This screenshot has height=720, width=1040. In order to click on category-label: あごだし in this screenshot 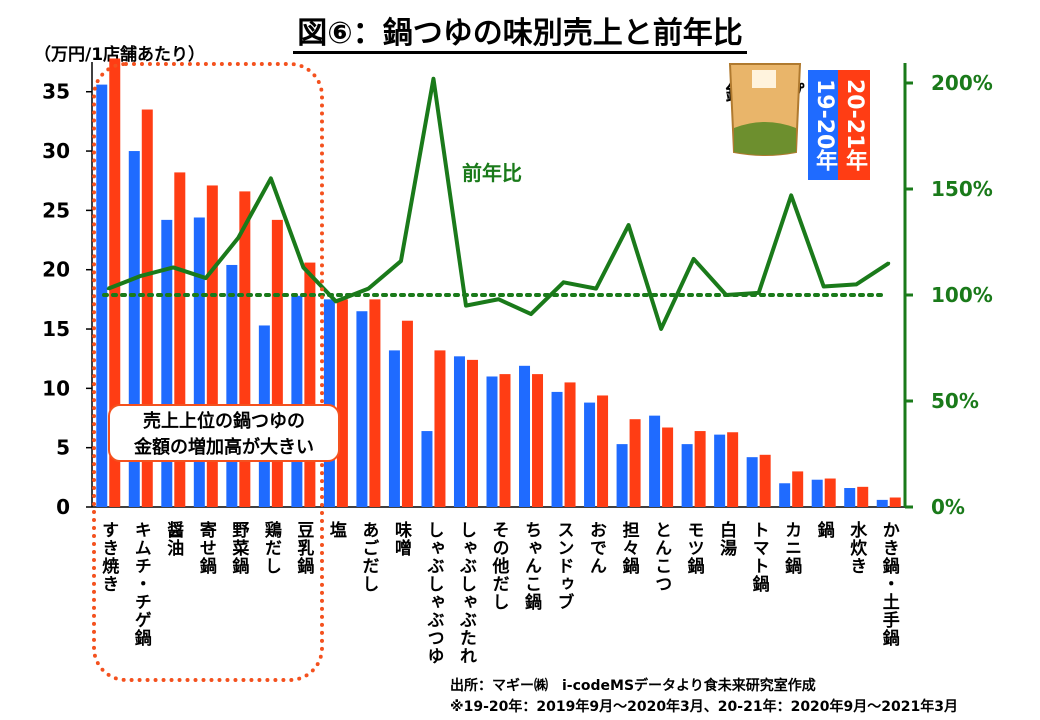, I will do `click(368, 557)`.